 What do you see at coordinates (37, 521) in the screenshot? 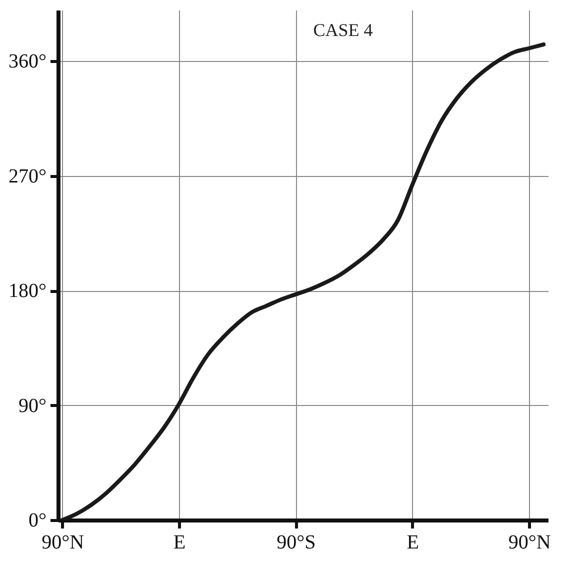
I see `y-tick-label: 0°` at bounding box center [37, 521].